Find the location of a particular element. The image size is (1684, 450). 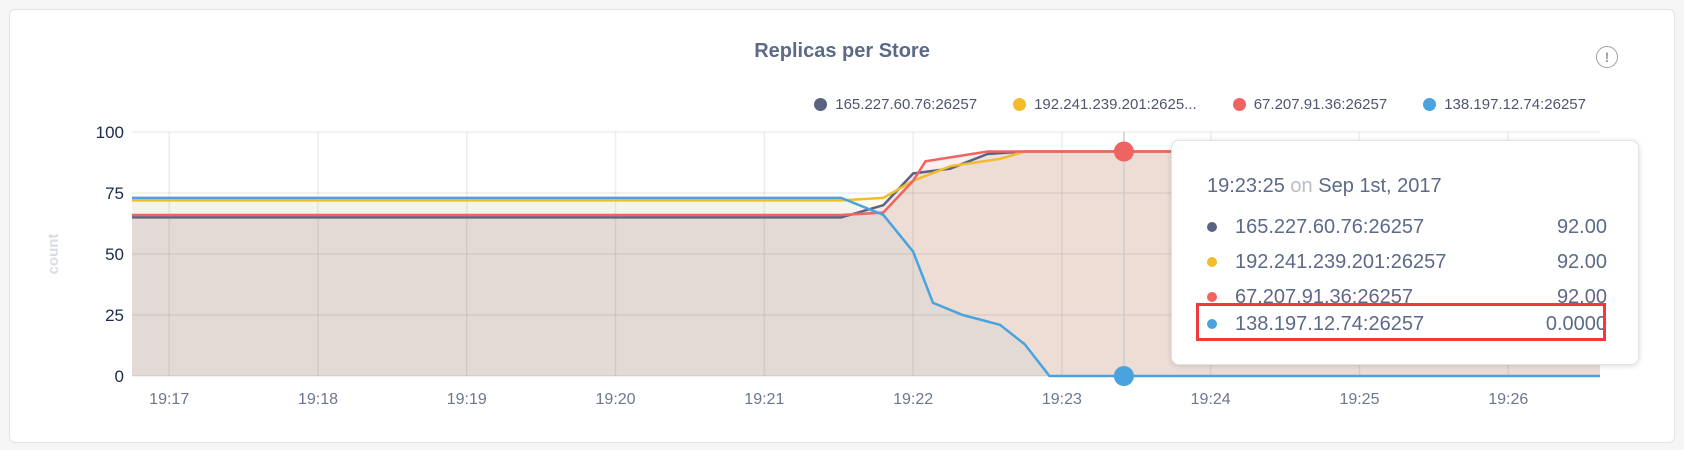

tooltip-series: 138.197.12.74:26257 is located at coordinates (1330, 323).